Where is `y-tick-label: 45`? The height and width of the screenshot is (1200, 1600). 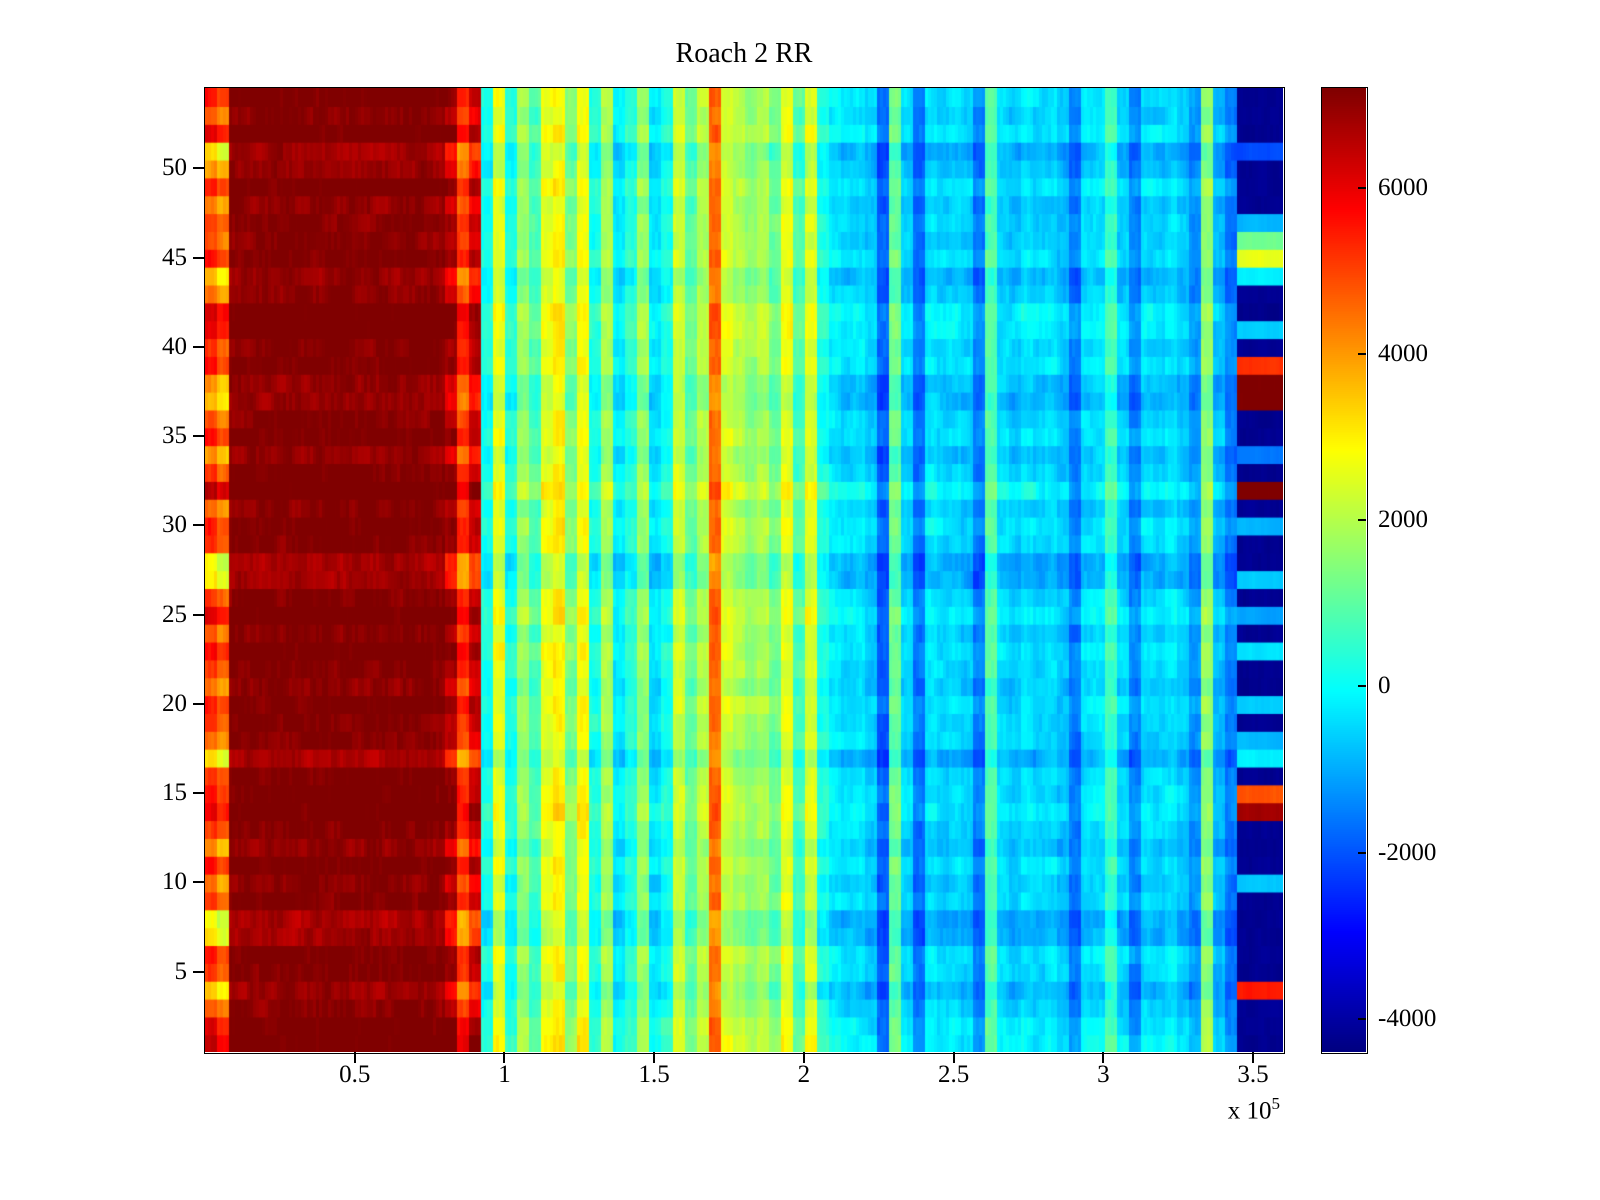 y-tick-label: 45 is located at coordinates (174, 257).